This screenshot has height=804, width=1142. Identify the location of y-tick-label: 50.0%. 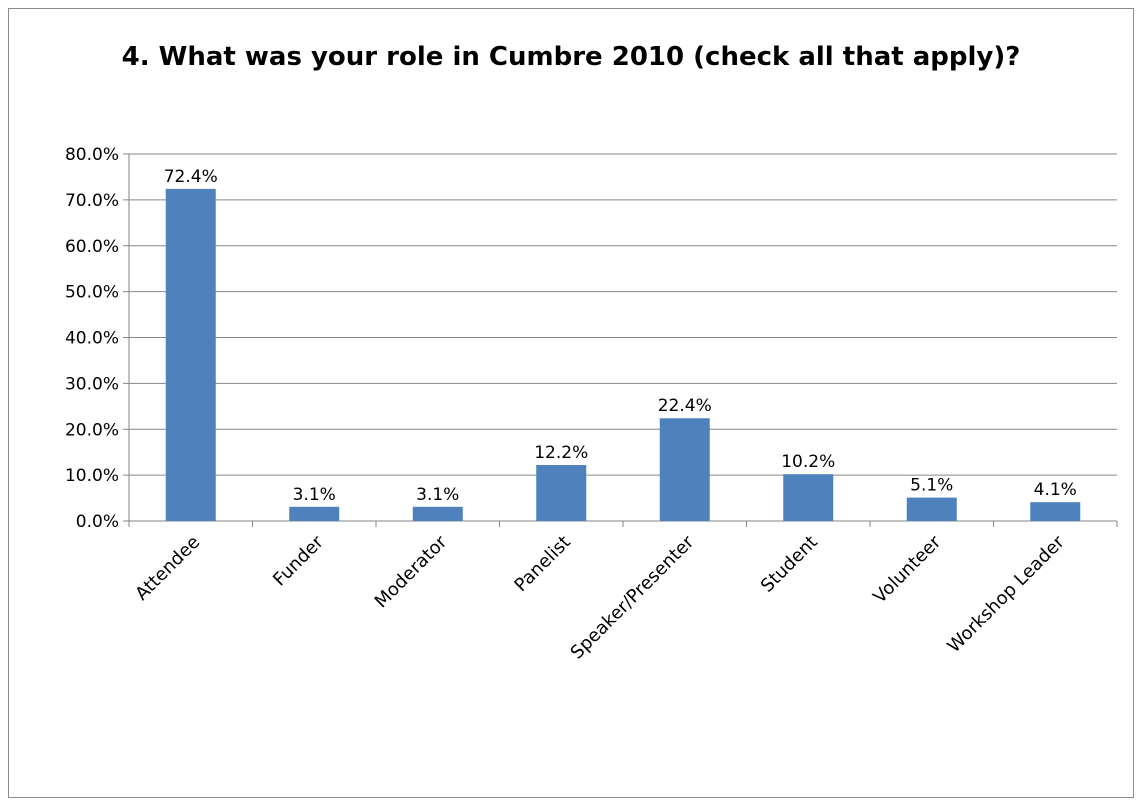
(92, 293).